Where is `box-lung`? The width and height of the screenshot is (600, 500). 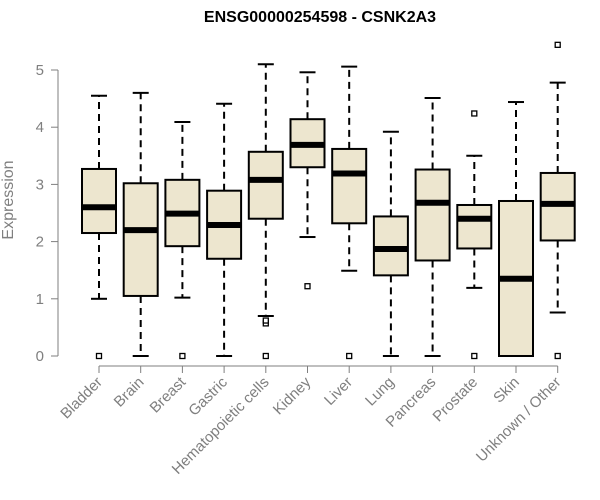
box-lung is located at coordinates (390, 243).